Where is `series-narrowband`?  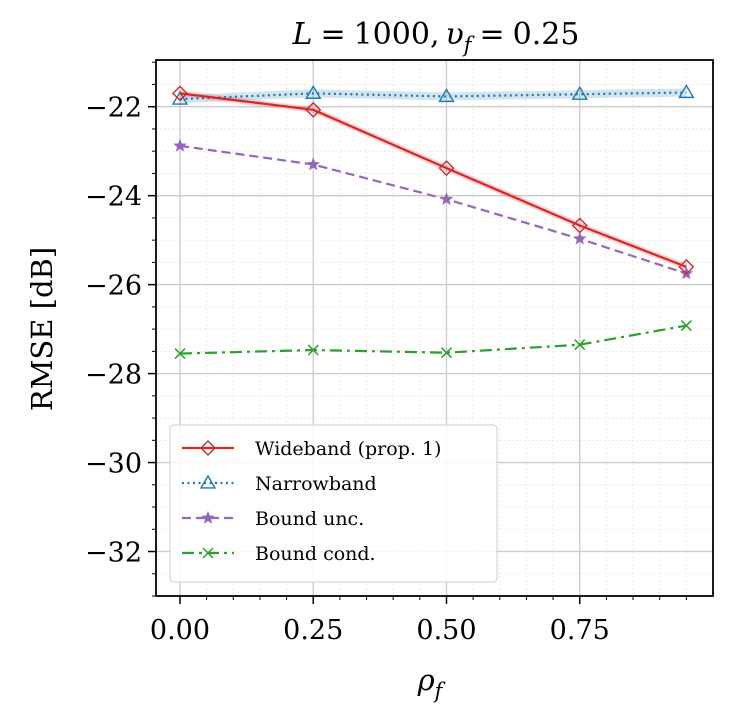
series-narrowband is located at coordinates (433, 94).